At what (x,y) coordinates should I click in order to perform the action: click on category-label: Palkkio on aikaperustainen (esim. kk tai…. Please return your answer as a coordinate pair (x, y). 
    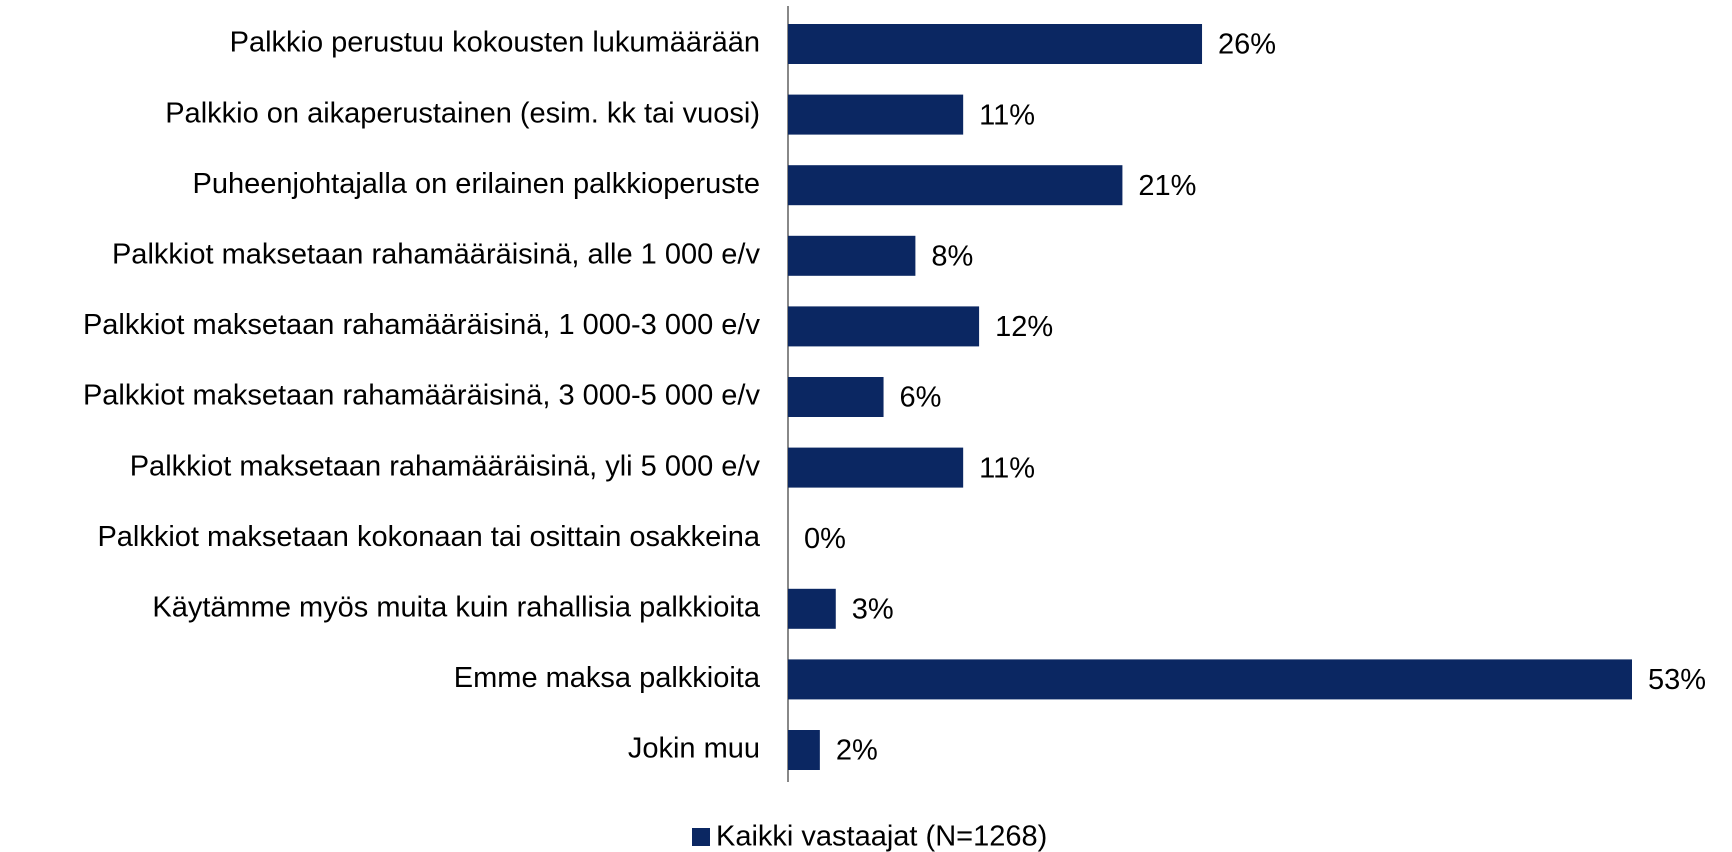
    Looking at the image, I should click on (462, 113).